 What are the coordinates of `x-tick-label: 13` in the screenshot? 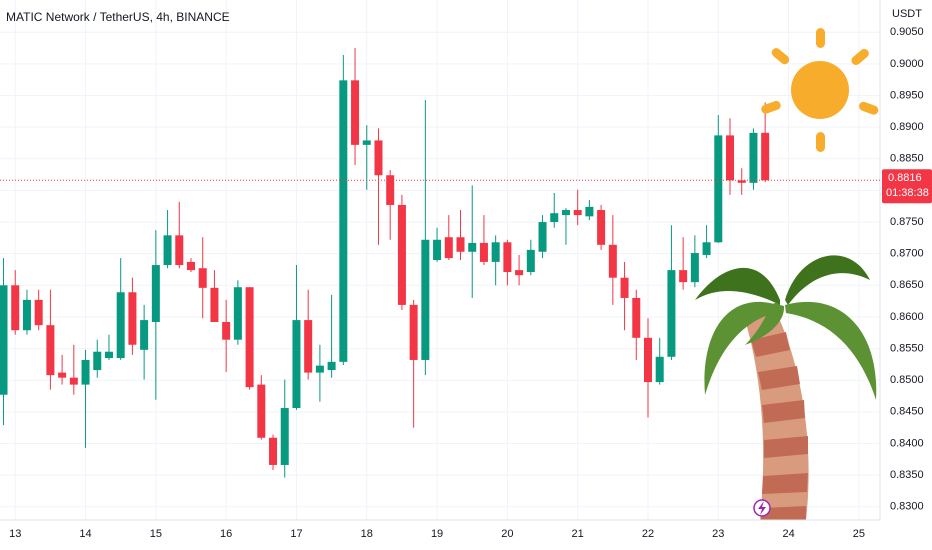 It's located at (15, 534).